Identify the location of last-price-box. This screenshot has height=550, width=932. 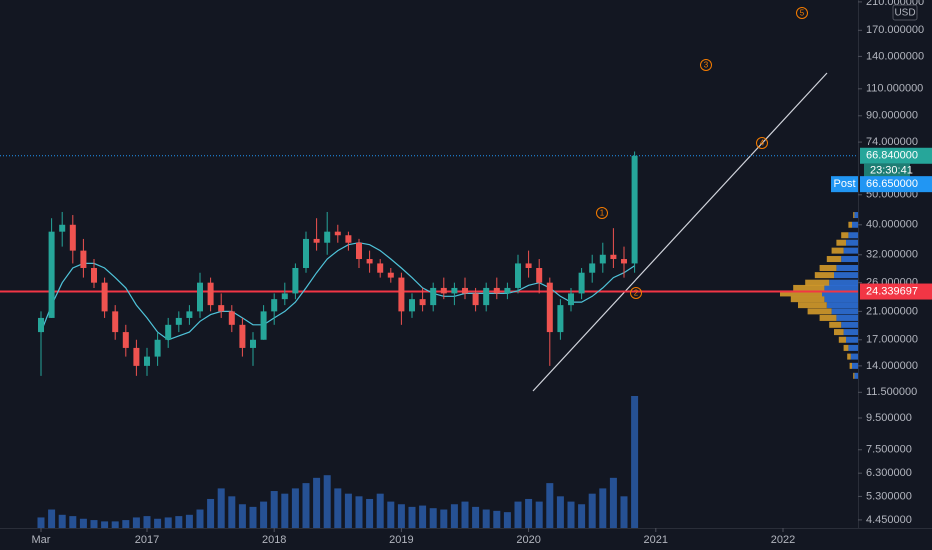
(896, 155).